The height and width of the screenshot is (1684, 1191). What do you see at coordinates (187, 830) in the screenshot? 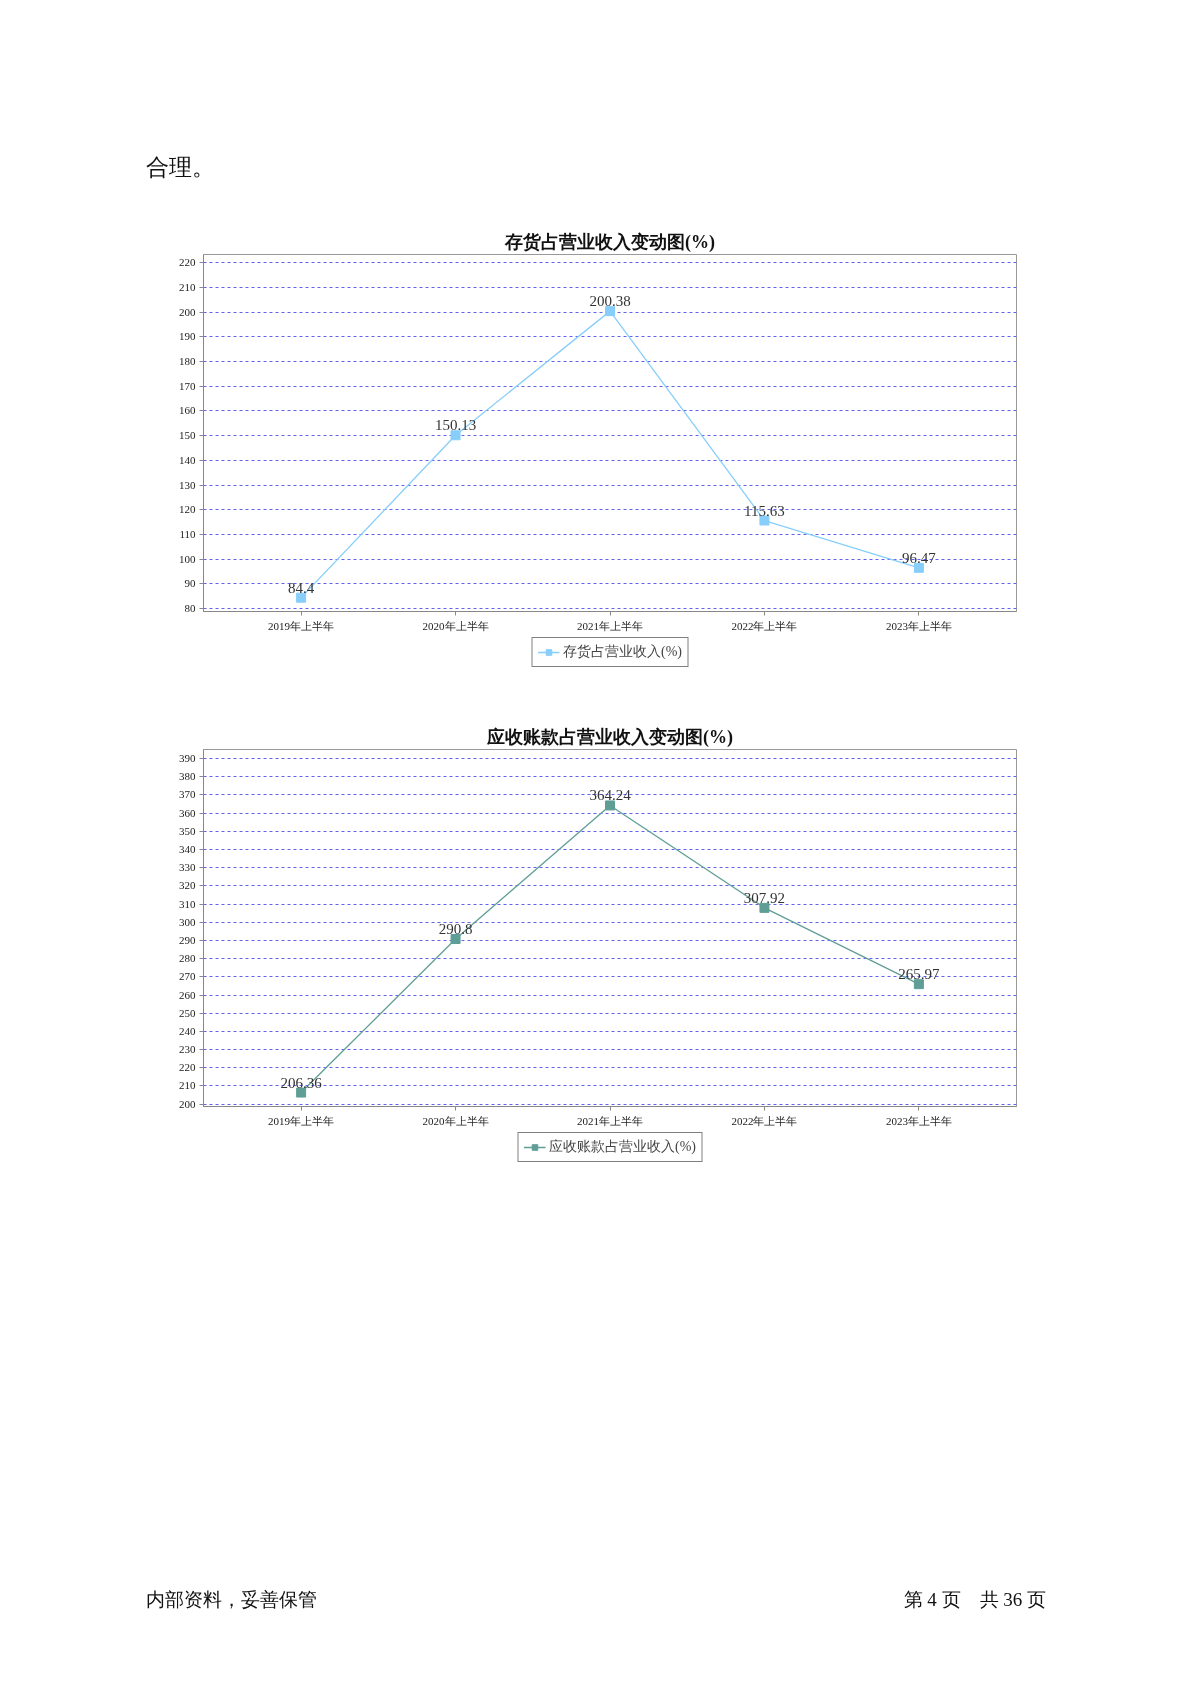
I see `y-tick-label: 350` at bounding box center [187, 830].